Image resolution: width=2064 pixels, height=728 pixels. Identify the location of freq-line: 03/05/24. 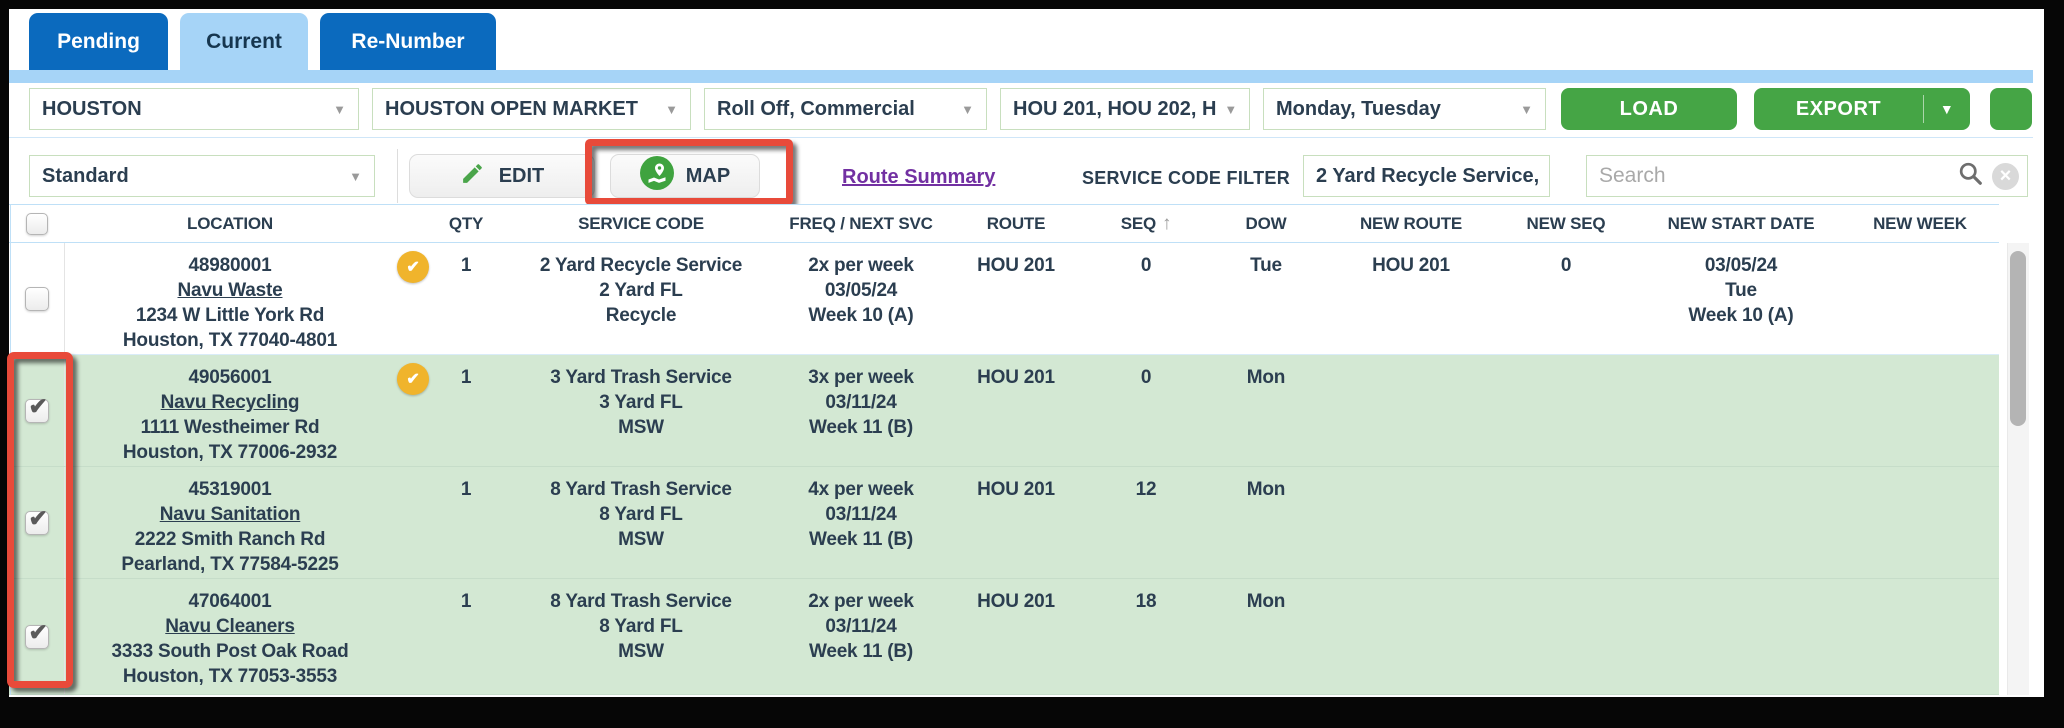
(861, 290).